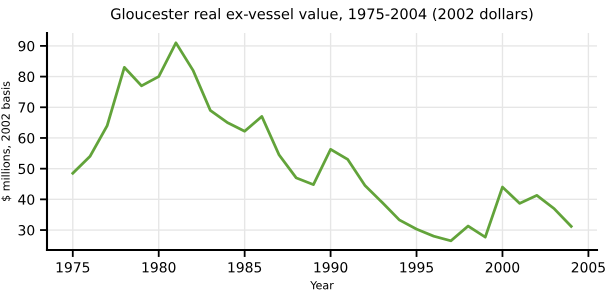 The width and height of the screenshot is (605, 295). Describe the element at coordinates (588, 267) in the screenshot. I see `x-tick-label: 2005` at that location.